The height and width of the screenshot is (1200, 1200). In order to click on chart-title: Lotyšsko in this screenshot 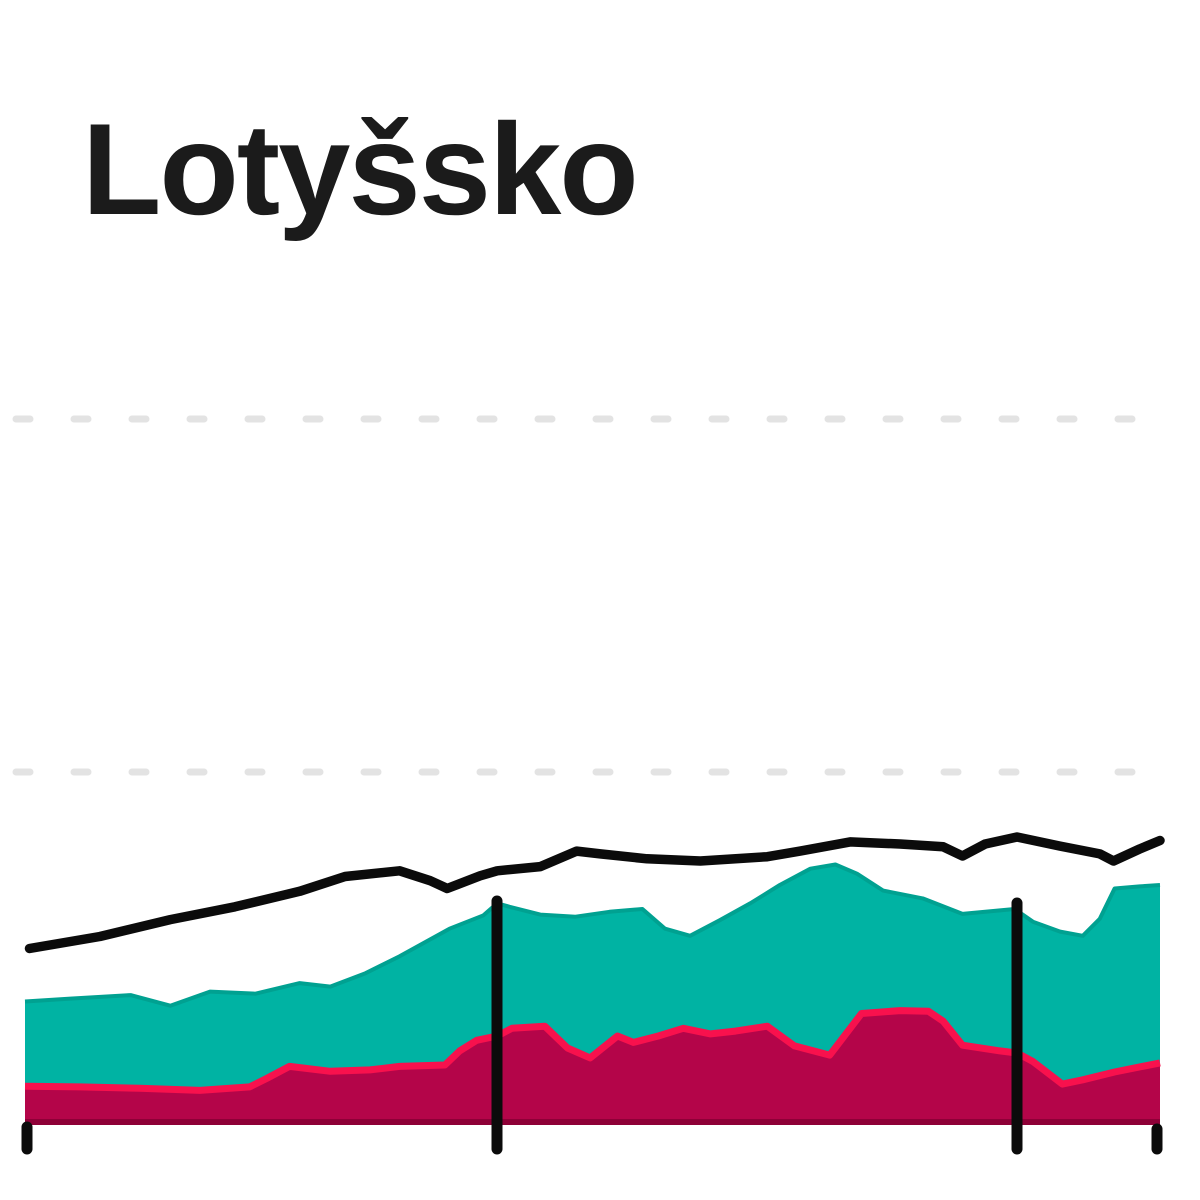, I will do `click(360, 169)`.